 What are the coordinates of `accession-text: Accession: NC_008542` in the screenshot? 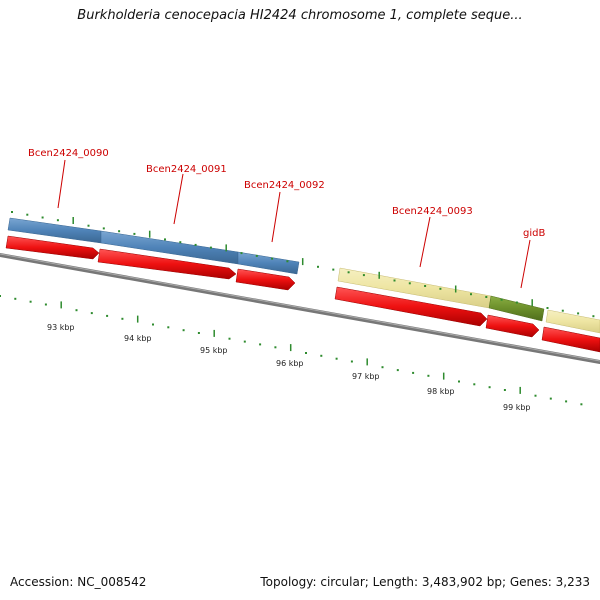 It's located at (78, 582).